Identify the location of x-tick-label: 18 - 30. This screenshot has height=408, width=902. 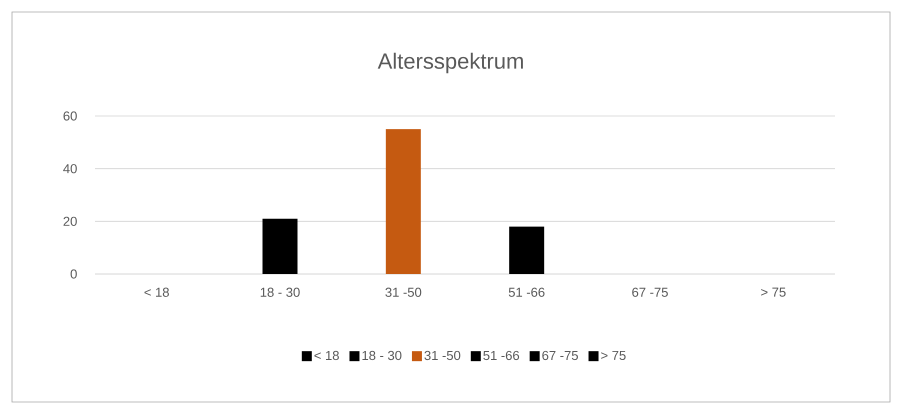
(280, 292).